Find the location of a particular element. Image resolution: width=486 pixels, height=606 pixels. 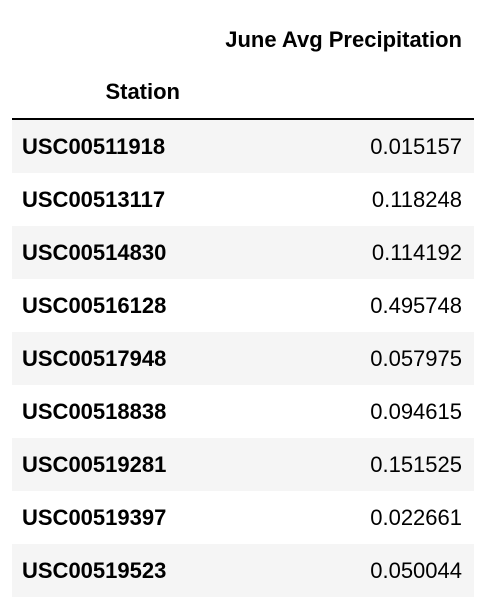

precipitation-value: 0.022661 is located at coordinates (416, 517).